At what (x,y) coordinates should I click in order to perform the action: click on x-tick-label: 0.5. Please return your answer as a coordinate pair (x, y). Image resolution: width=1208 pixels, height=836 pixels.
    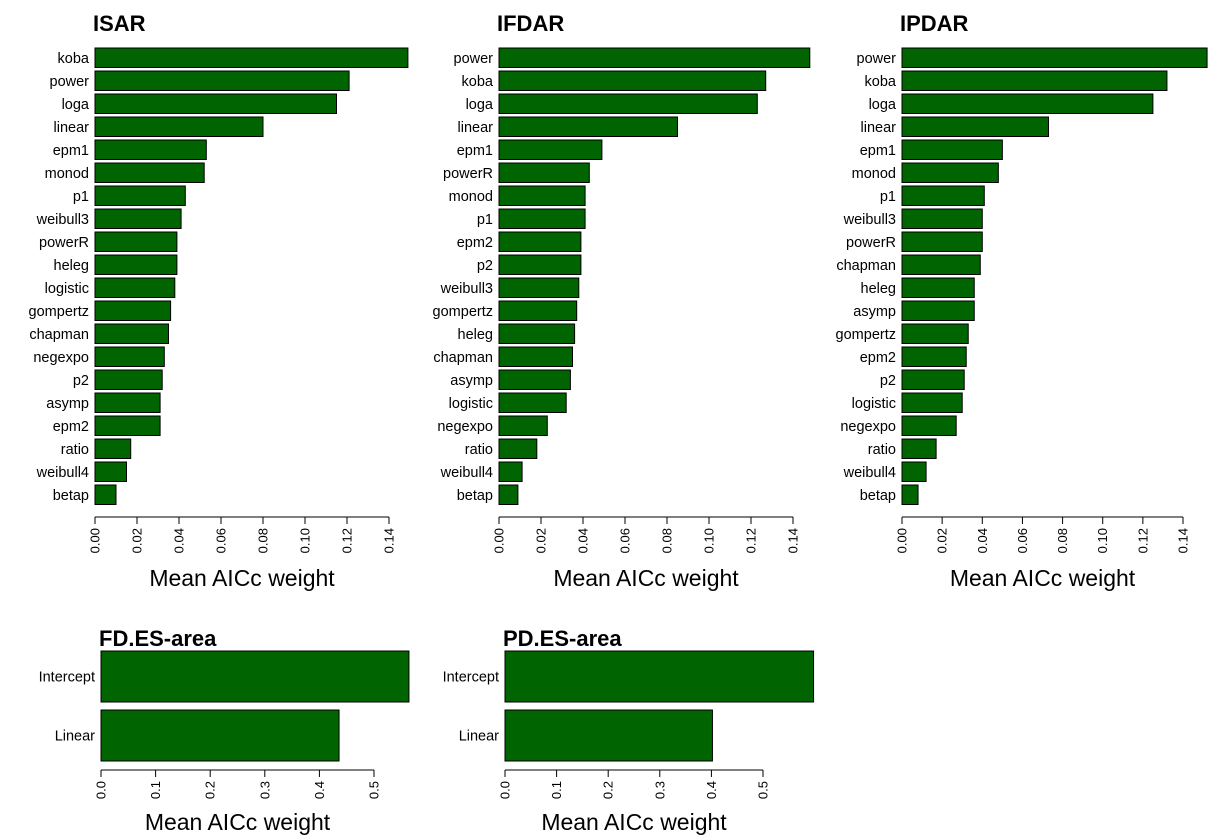
    Looking at the image, I should click on (374, 790).